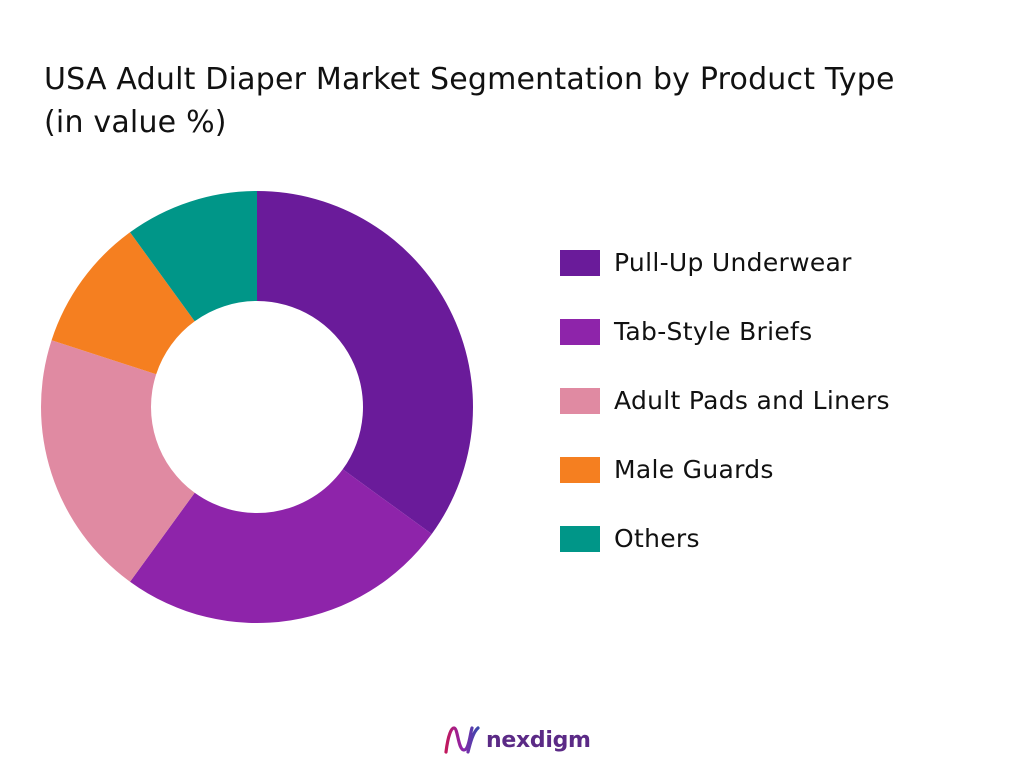 The width and height of the screenshot is (1024, 768). Describe the element at coordinates (365, 362) in the screenshot. I see `donut-slice-pull-up-underwear` at that location.